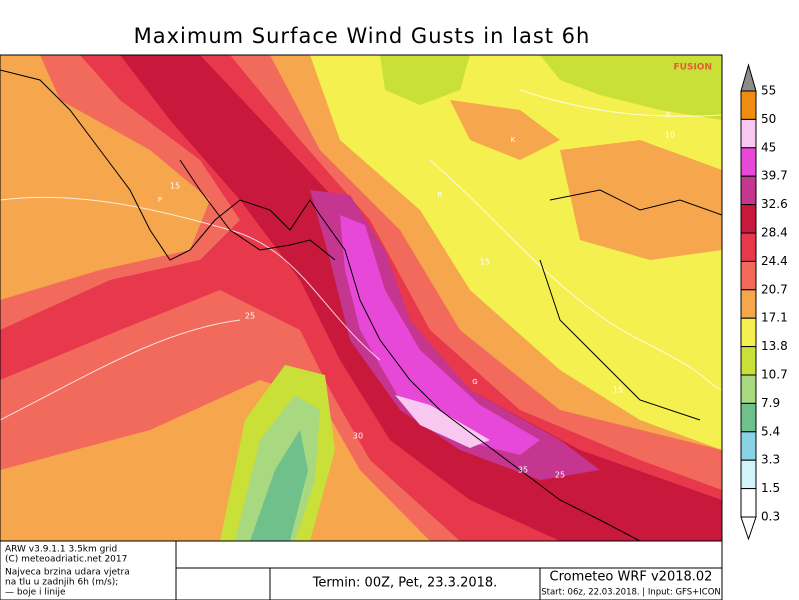 This screenshot has width=799, height=600. Describe the element at coordinates (67, 573) in the screenshot. I see `description-line: Najveca brzina udara vjetra` at that location.